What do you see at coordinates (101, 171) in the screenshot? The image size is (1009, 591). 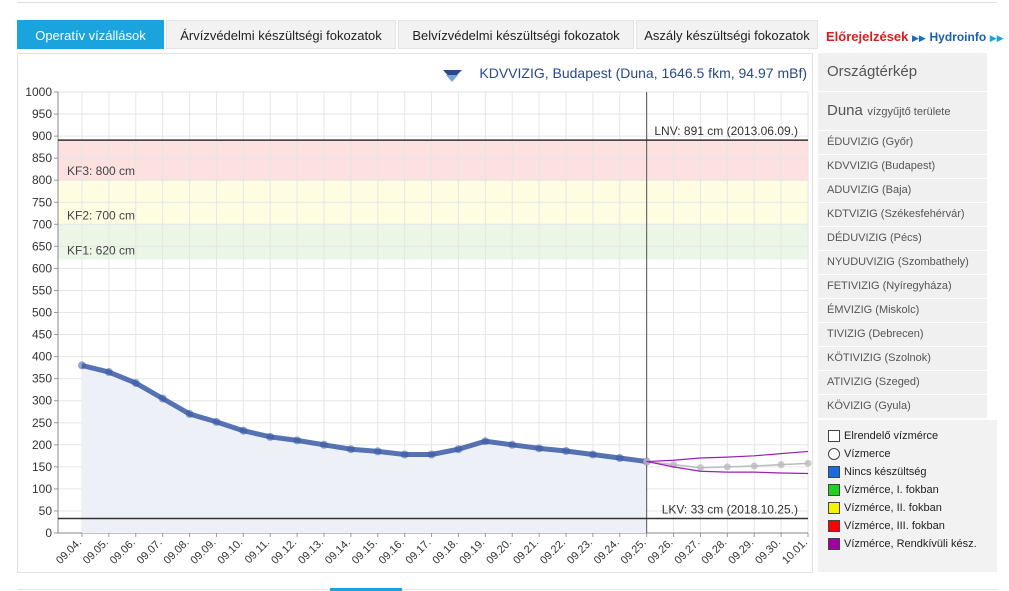 I see `band-label: KF3: 800 cm` at bounding box center [101, 171].